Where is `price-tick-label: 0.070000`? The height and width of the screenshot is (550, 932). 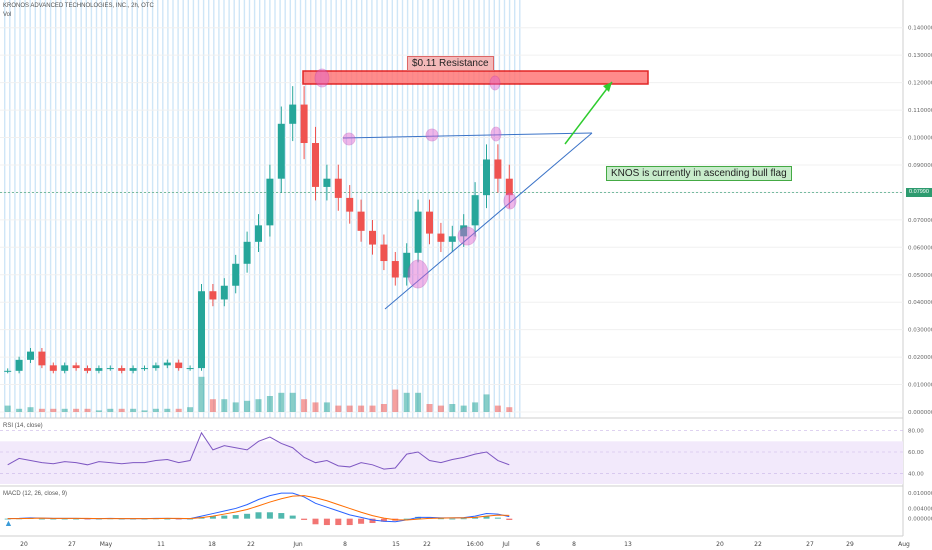
price-tick-label: 0.070000 is located at coordinates (920, 221).